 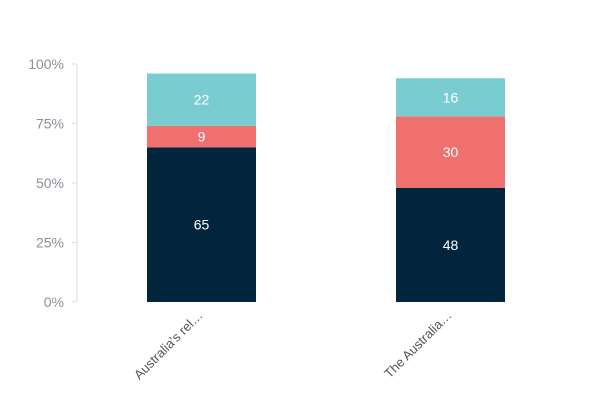 I want to click on data-label: 48, so click(x=451, y=245).